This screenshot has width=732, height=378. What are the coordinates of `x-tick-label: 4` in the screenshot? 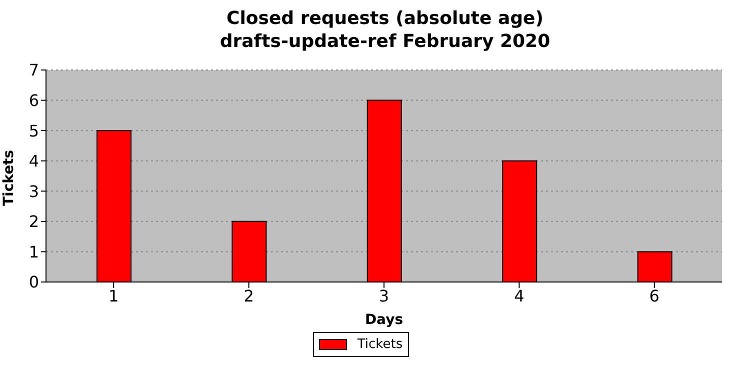 It's located at (519, 296).